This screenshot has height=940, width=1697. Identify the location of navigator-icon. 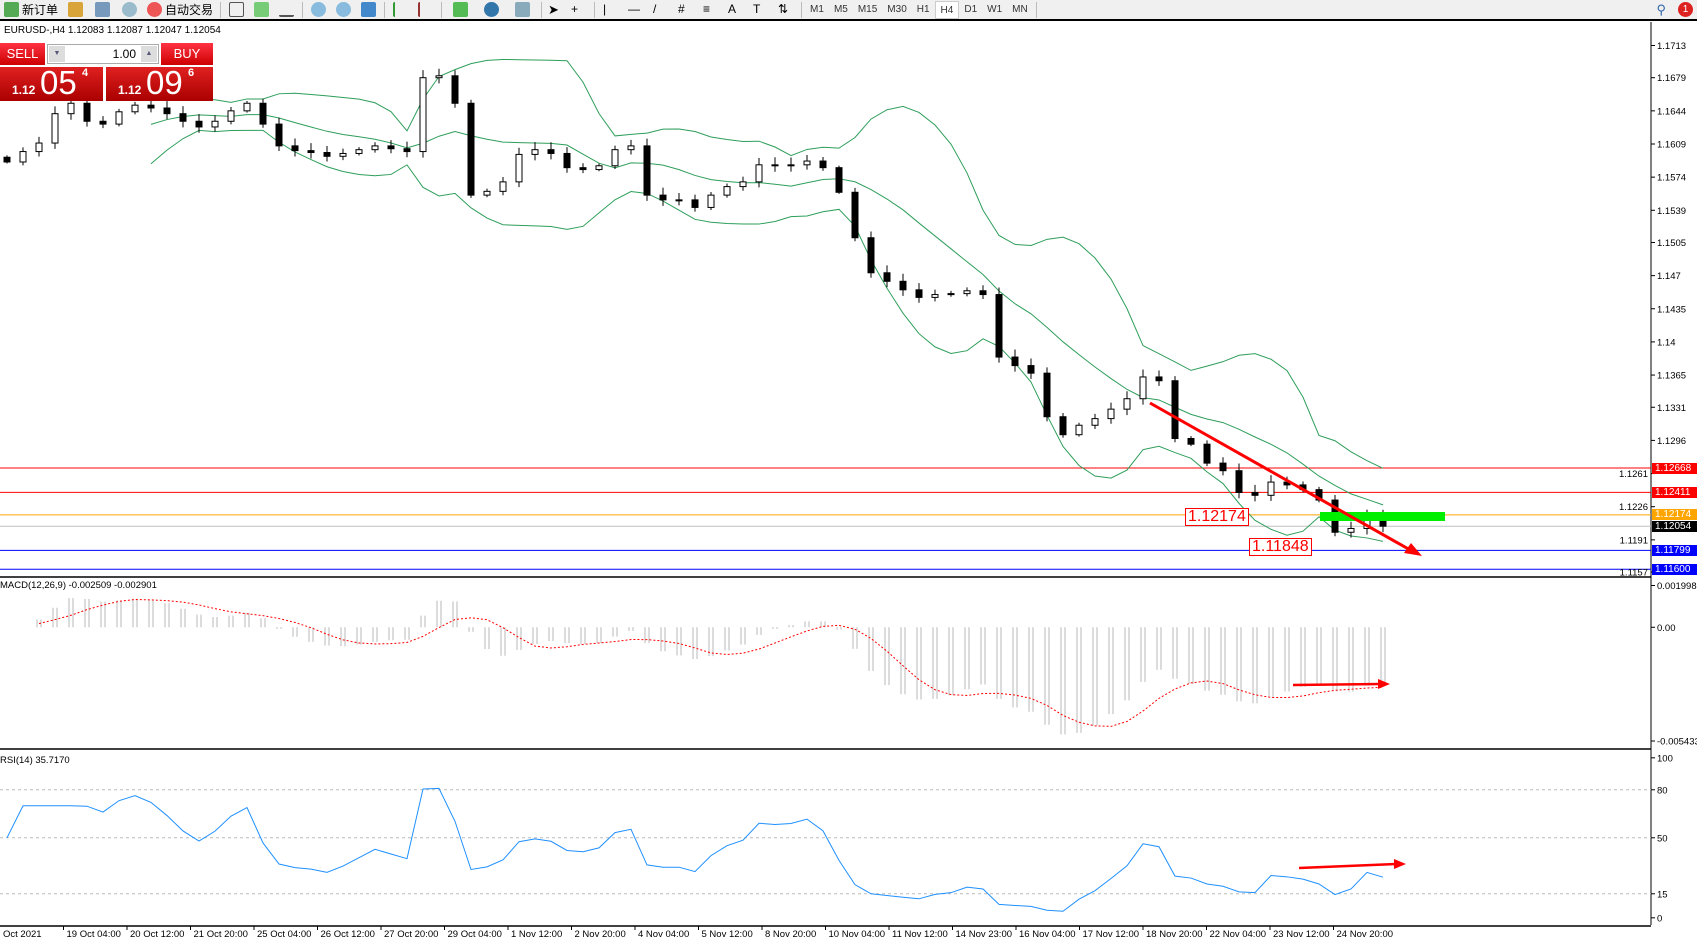
(103, 9).